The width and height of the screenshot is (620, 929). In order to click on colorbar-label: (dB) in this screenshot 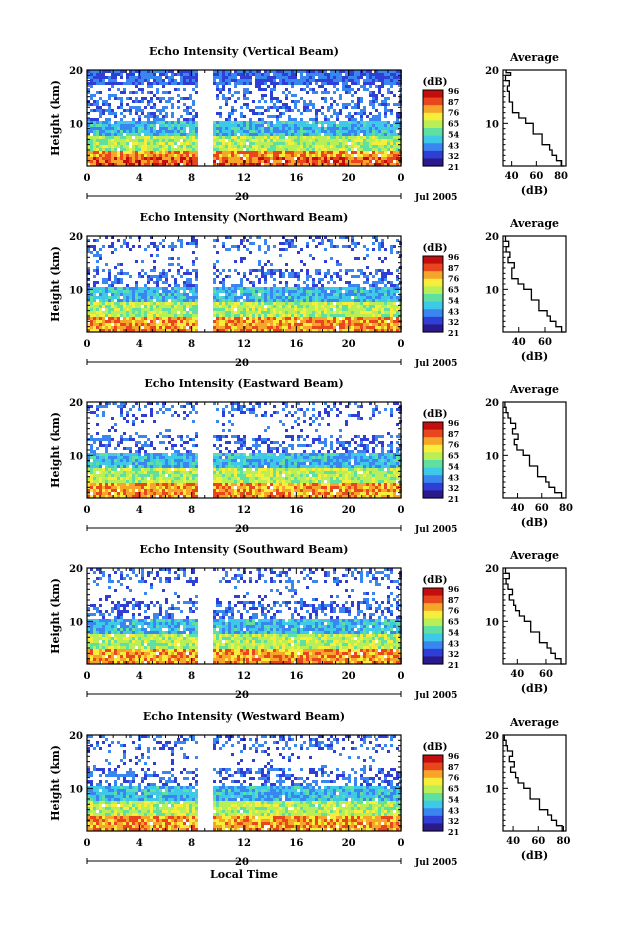, I will do `click(435, 580)`.